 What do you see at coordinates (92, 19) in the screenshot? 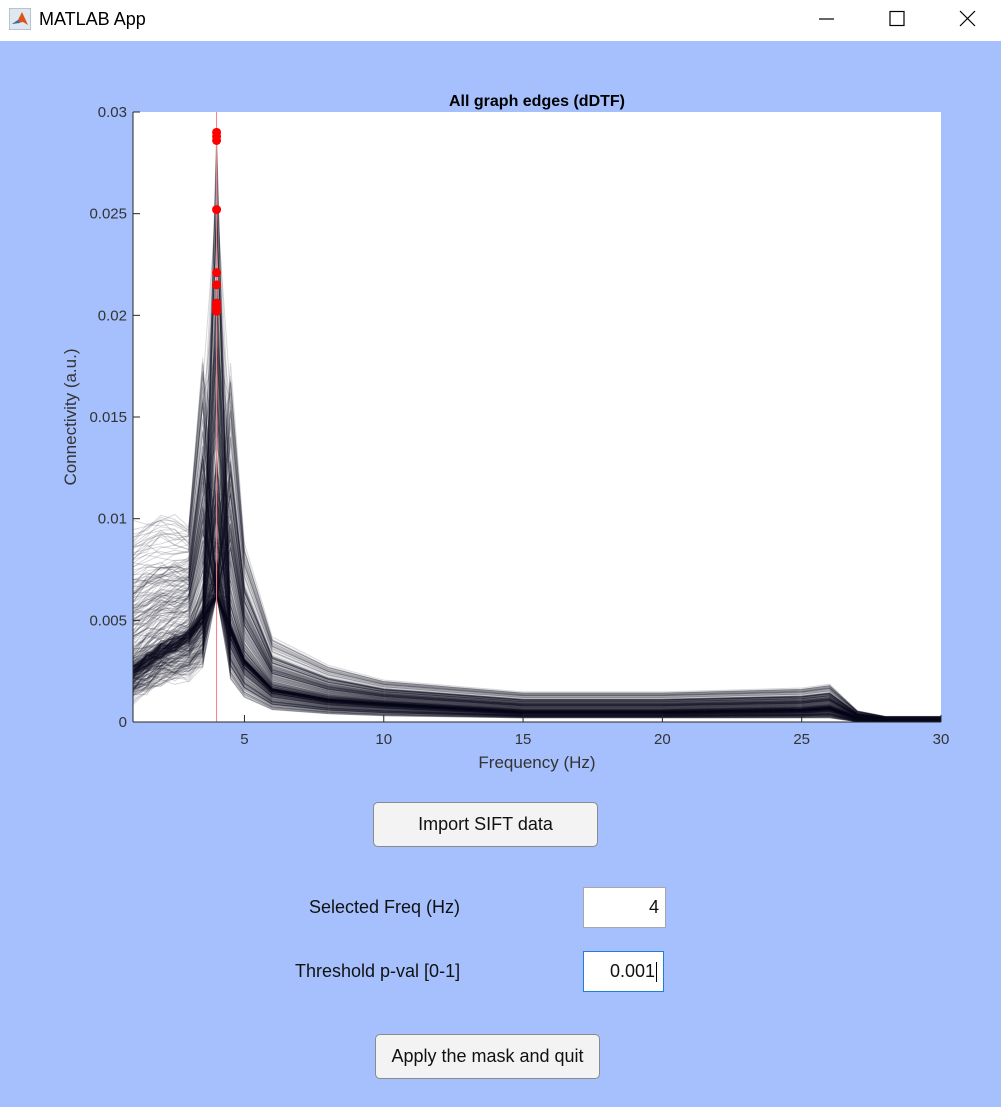
I see `window-title: MATLAB App` at bounding box center [92, 19].